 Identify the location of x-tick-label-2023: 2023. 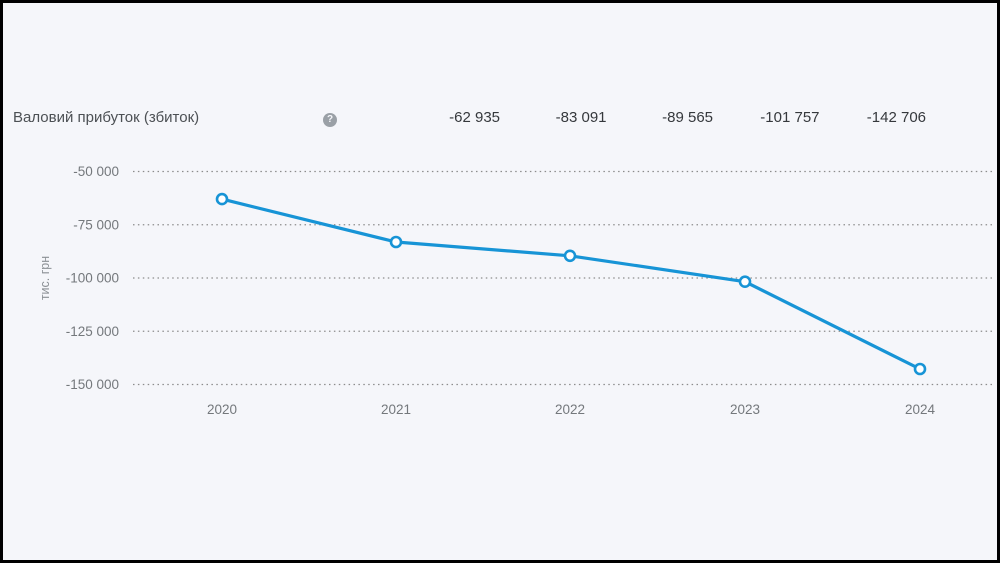
(745, 409).